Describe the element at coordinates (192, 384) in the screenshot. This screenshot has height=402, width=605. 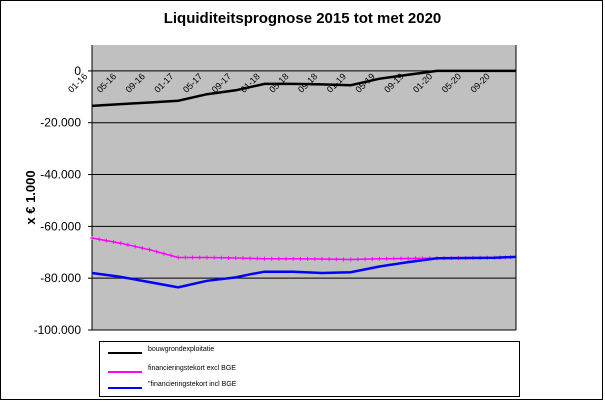
I see `legend-label: "financieringstekort incl BGE` at that location.